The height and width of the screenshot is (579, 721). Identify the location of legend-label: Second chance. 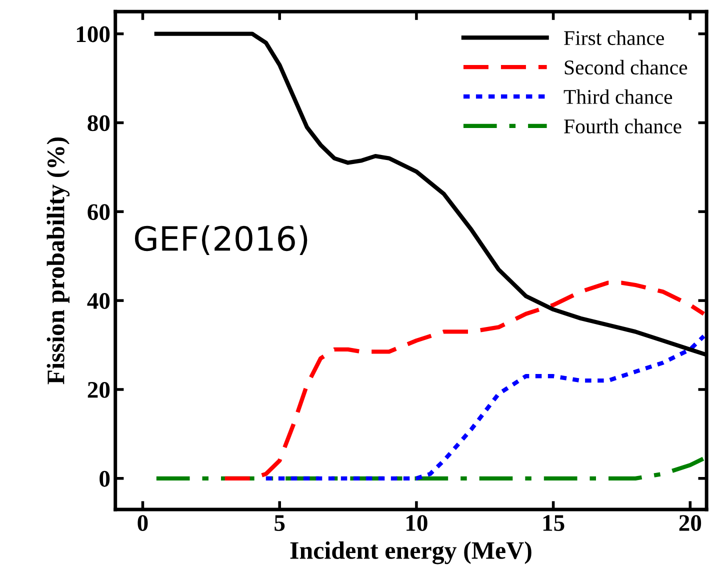
(626, 67).